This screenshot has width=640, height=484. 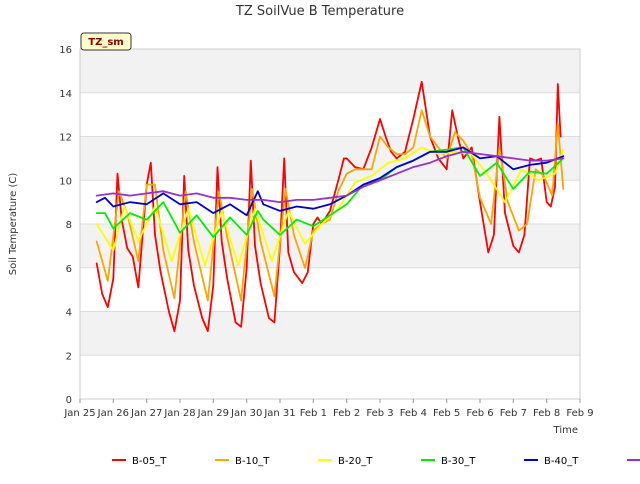 What do you see at coordinates (65, 50) in the screenshot?
I see `y-tick-label: 16` at bounding box center [65, 50].